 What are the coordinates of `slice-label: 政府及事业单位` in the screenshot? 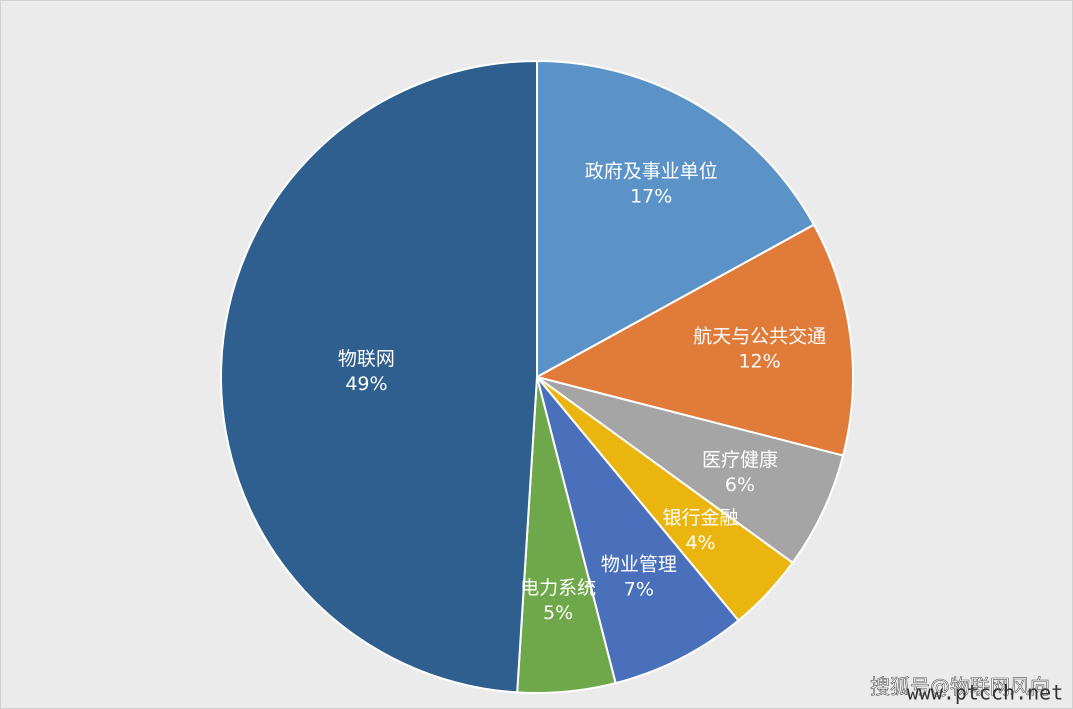 It's located at (651, 171).